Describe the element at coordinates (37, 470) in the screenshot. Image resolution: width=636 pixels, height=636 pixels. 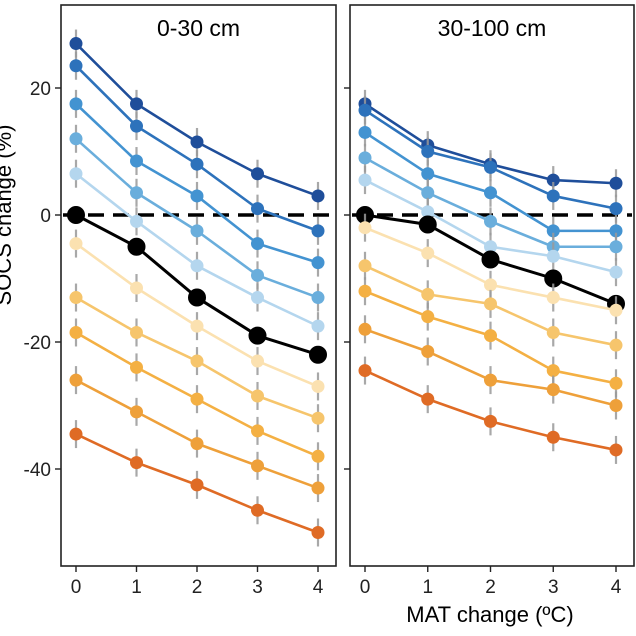
I see `y-tick-label: -40` at that location.